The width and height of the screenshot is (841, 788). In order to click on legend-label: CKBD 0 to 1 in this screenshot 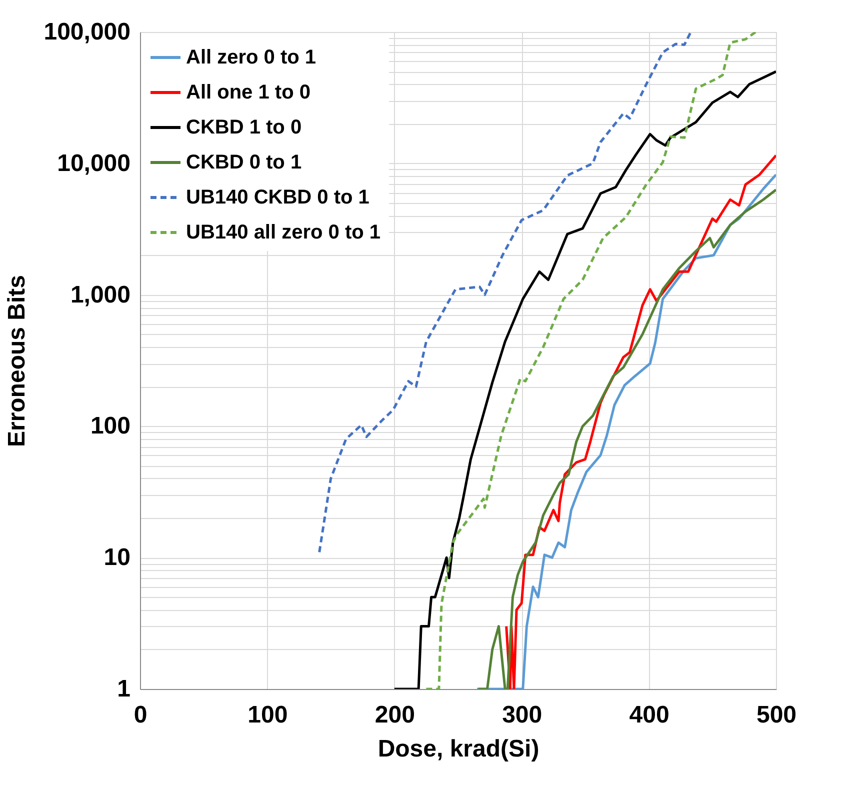, I will do `click(244, 163)`.